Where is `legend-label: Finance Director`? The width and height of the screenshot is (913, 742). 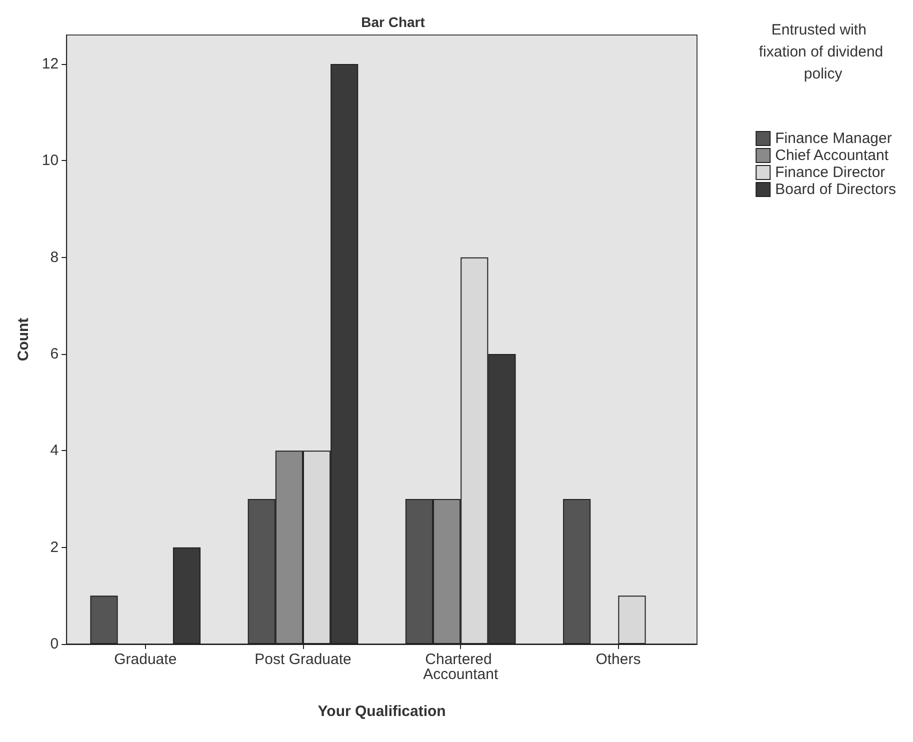
legend-label: Finance Director is located at coordinates (830, 172).